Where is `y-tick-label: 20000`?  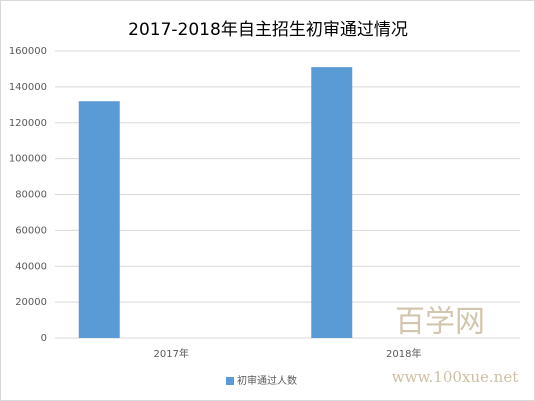
y-tick-label: 20000 is located at coordinates (31, 302).